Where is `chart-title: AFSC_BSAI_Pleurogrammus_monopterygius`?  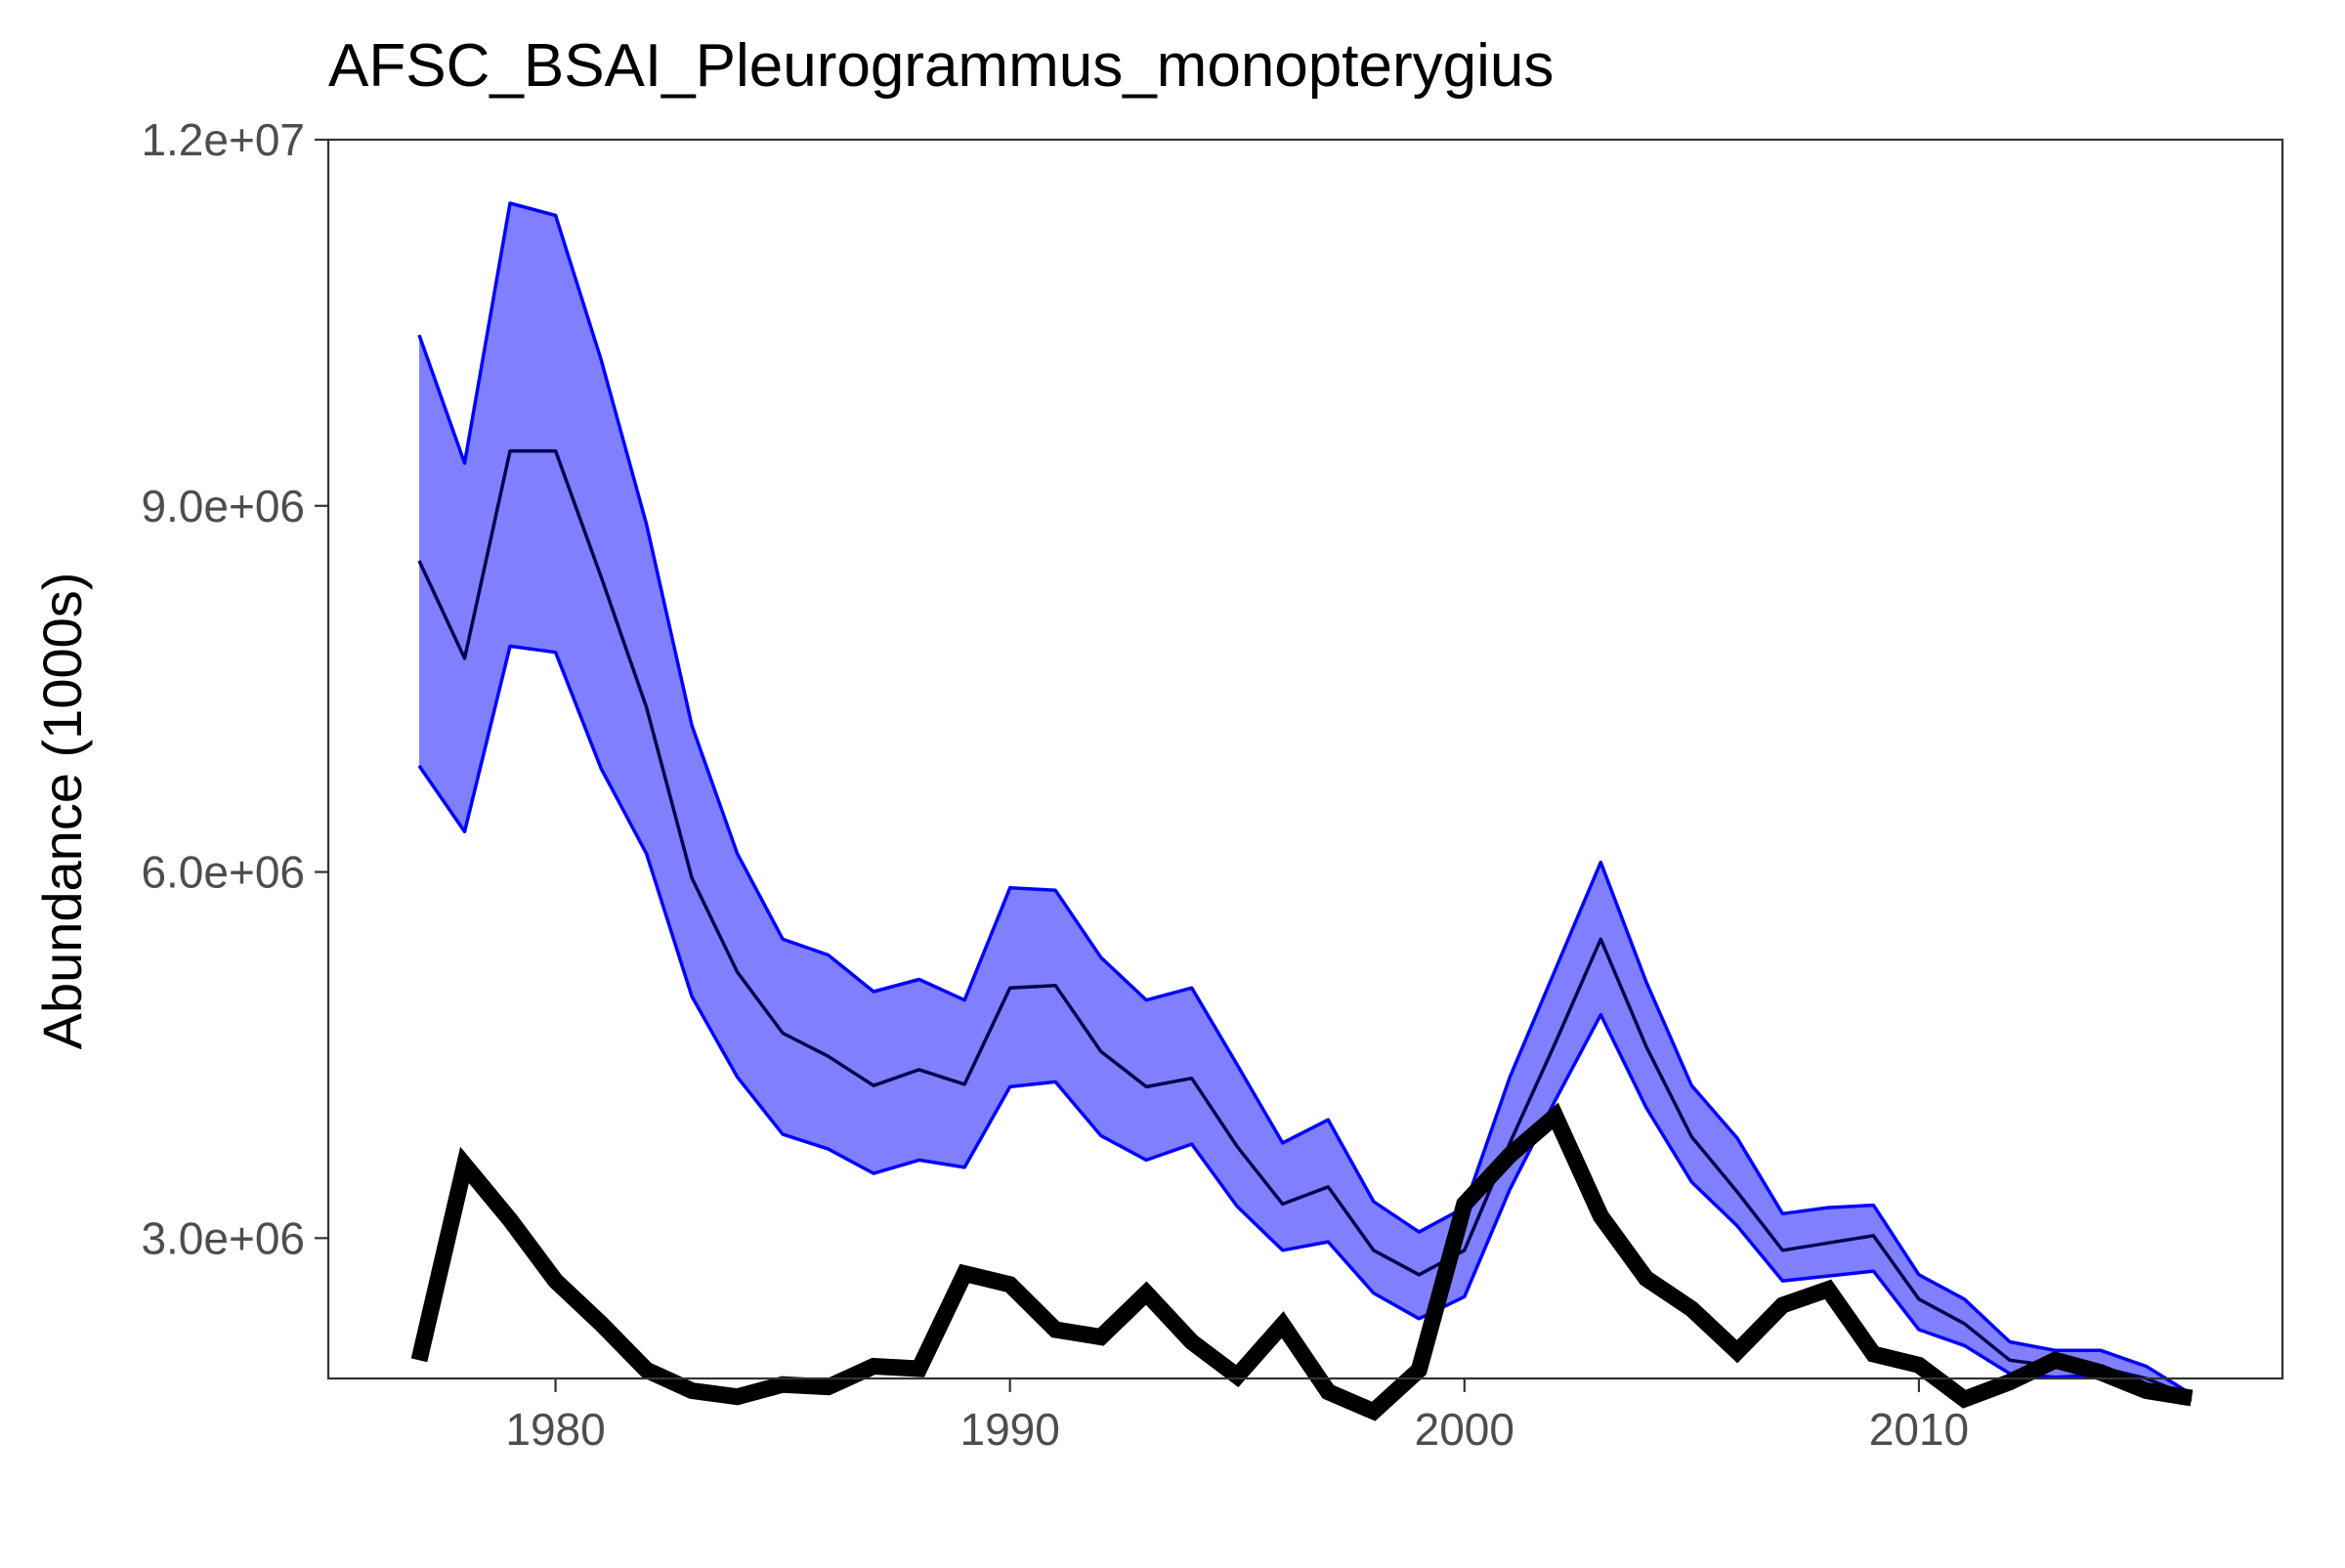 chart-title: AFSC_BSAI_Pleurogrammus_monopterygius is located at coordinates (941, 66).